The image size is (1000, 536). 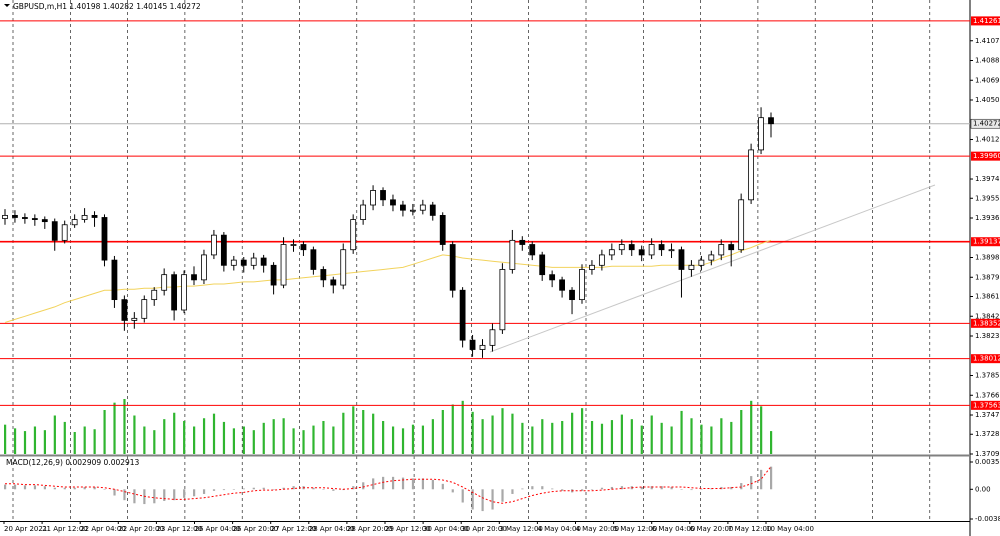 I want to click on x-tick-label: 30 Apr 04:00, so click(x=446, y=529).